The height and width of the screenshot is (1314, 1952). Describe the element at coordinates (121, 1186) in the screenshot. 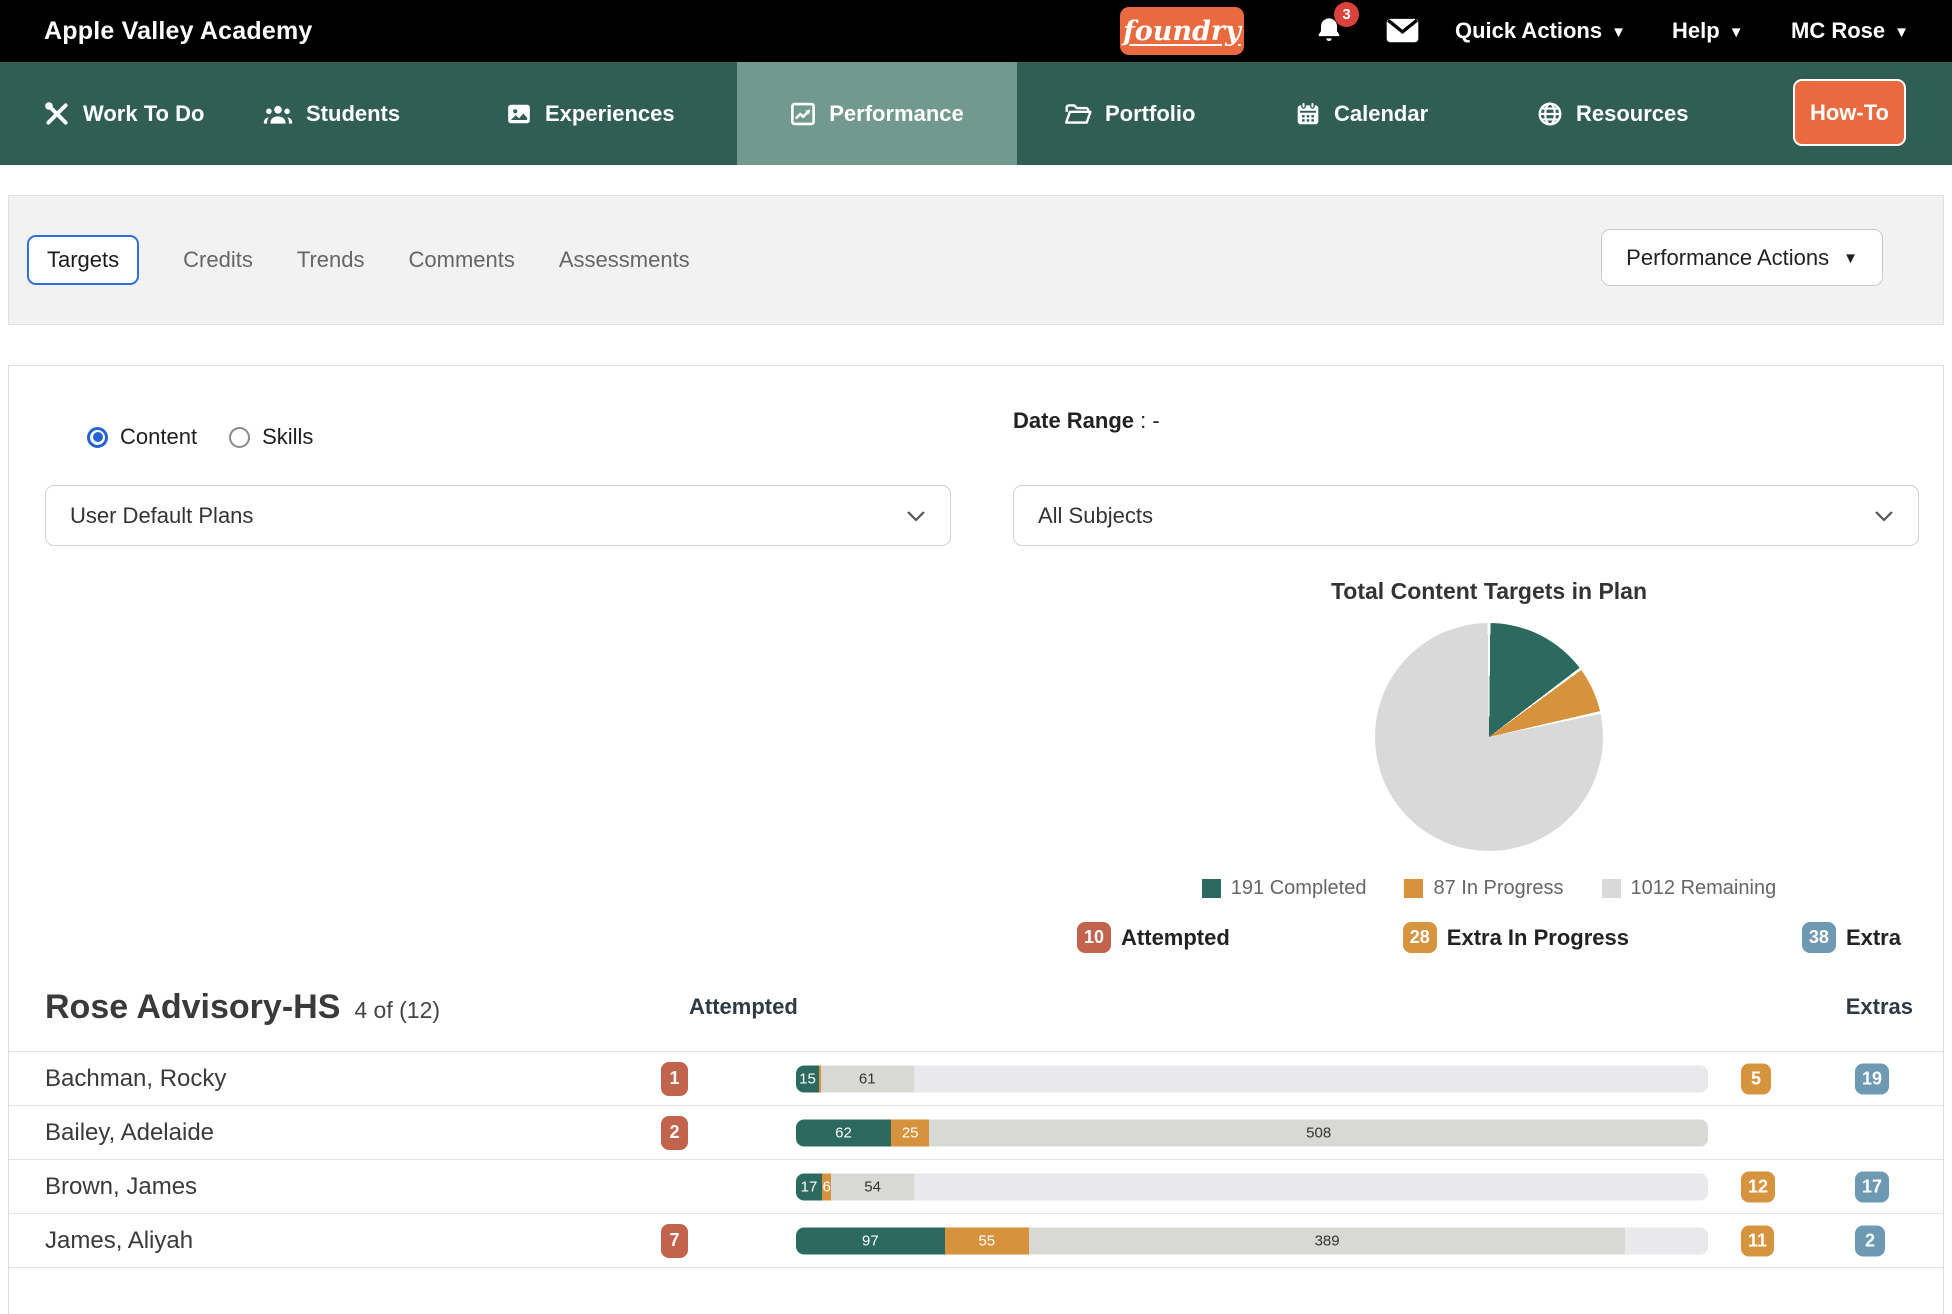

I see `student-name: Brown, James` at that location.